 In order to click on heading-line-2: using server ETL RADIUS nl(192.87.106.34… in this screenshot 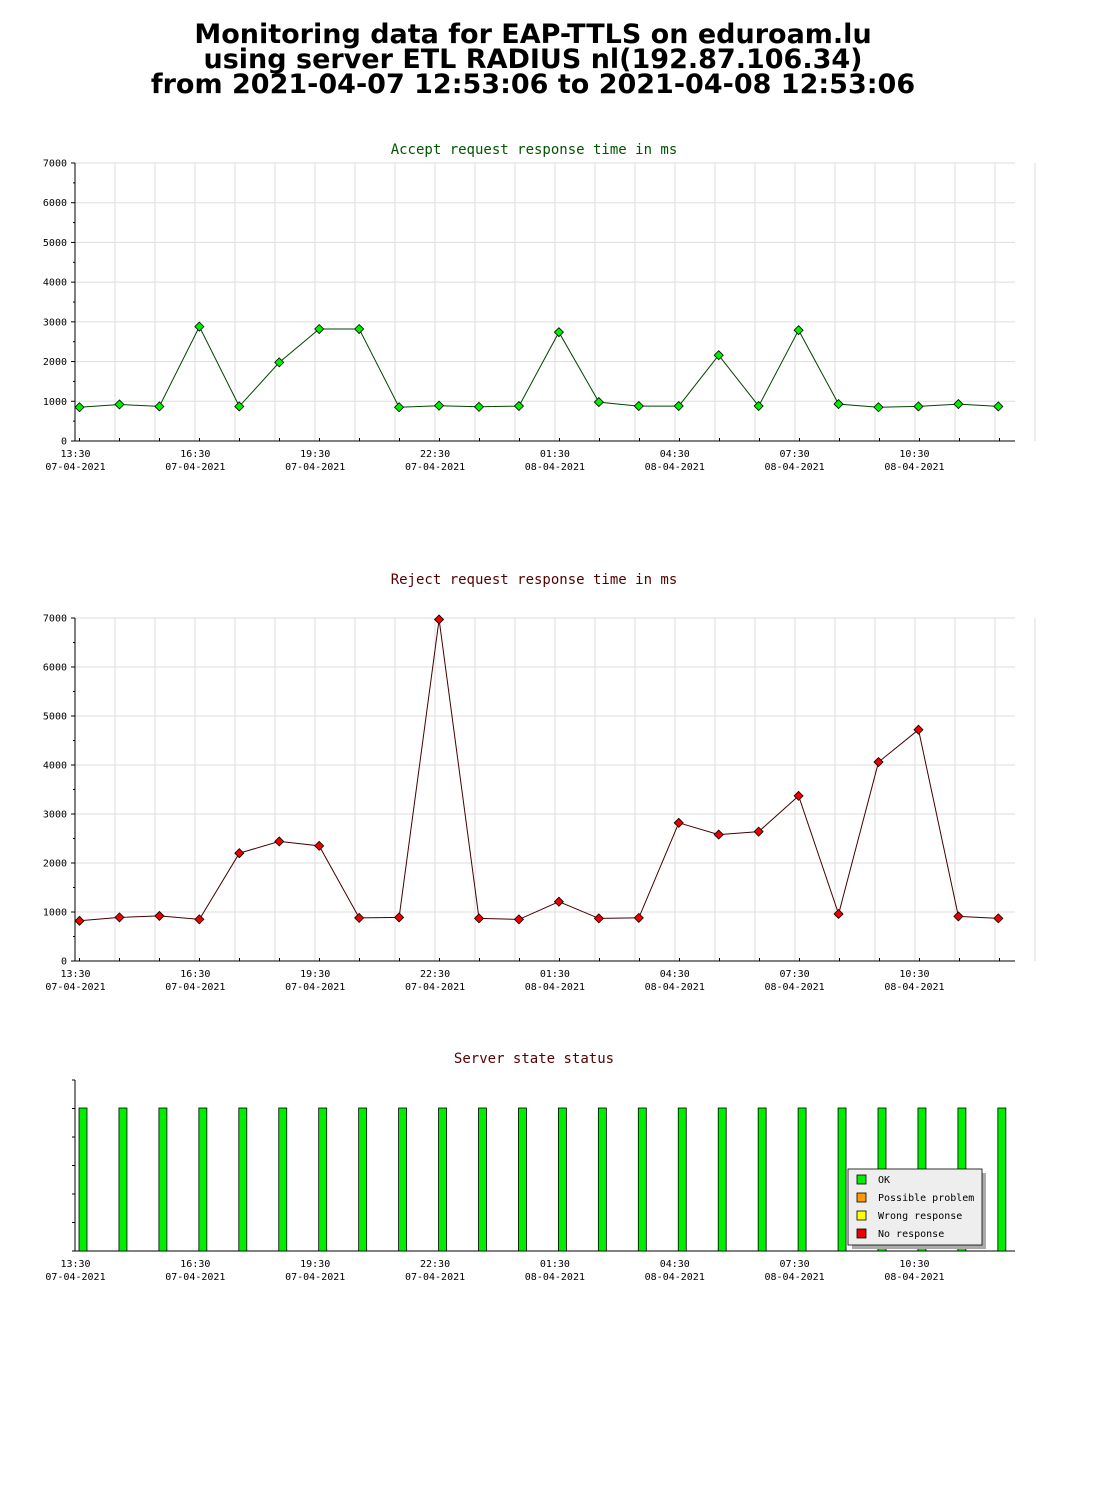, I will do `click(533, 59)`.